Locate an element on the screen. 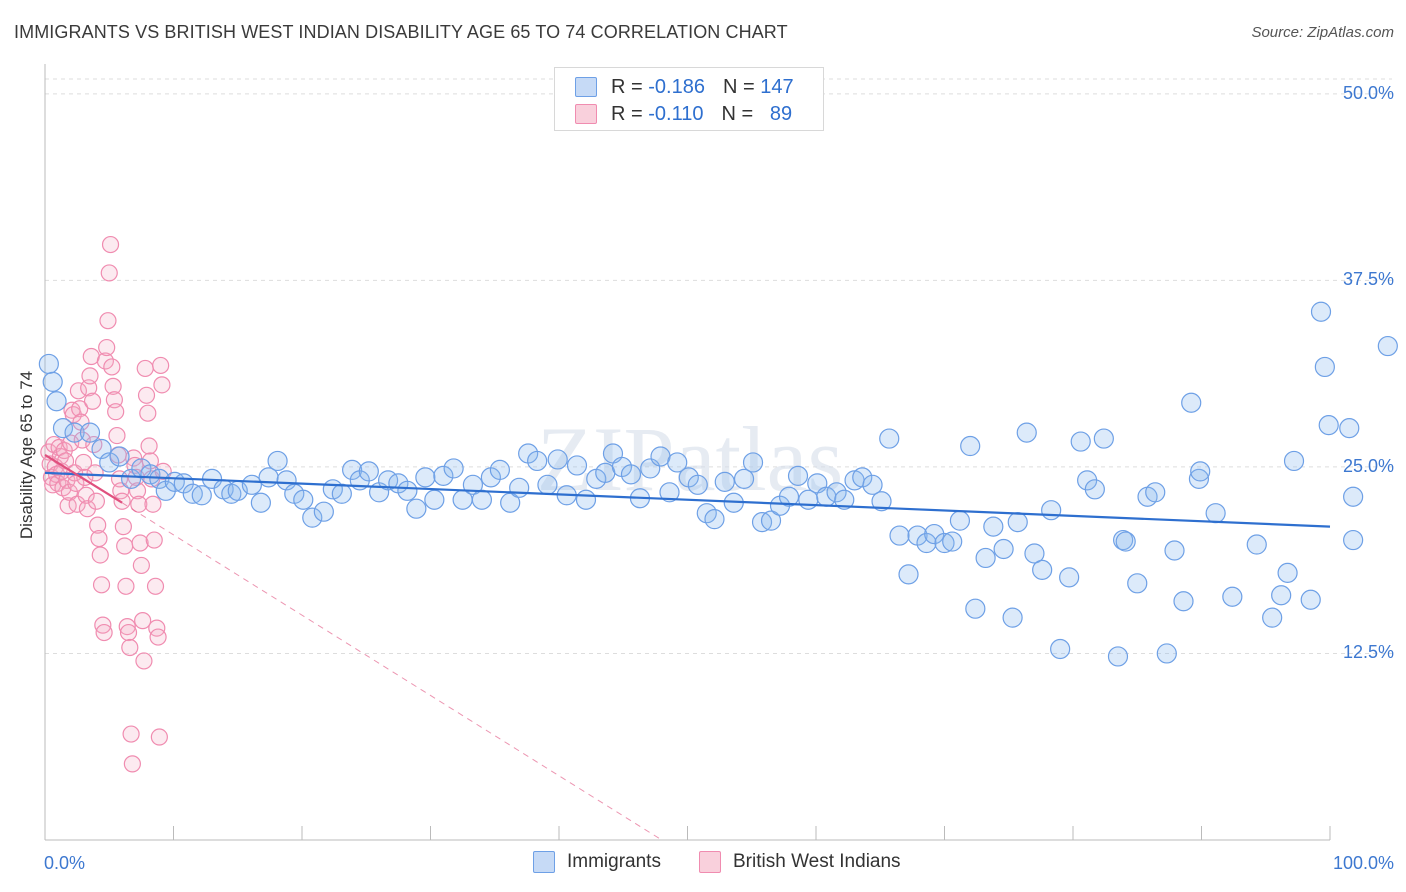  legend-immigrants: Immigrants is located at coordinates (597, 862).